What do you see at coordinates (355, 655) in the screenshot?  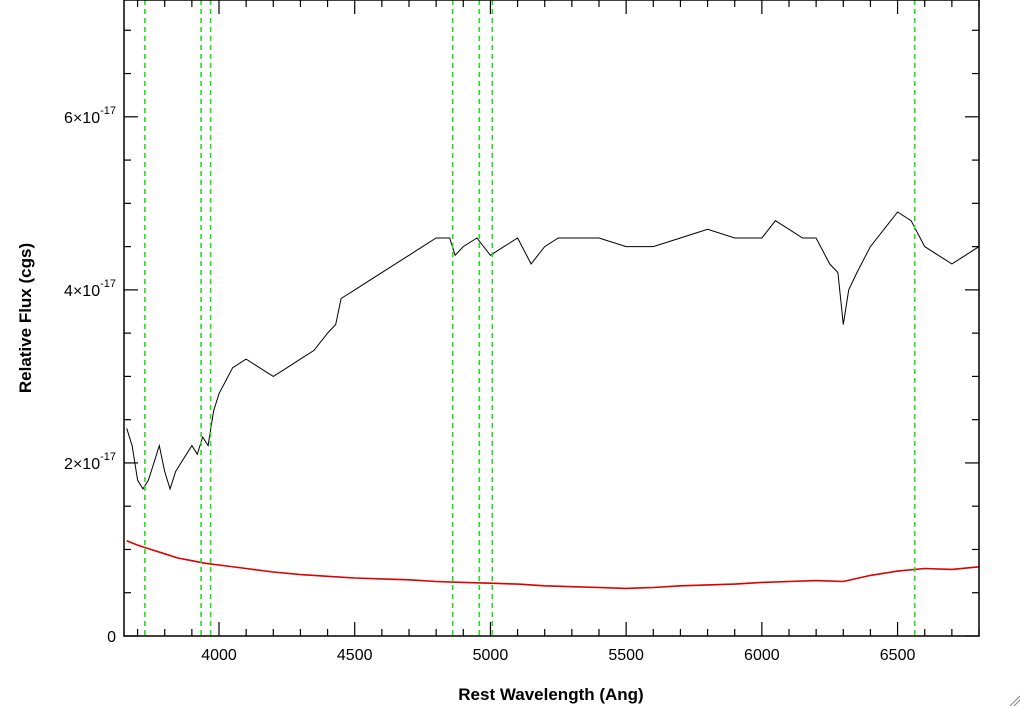 I see `x-tick-label: 4500` at bounding box center [355, 655].